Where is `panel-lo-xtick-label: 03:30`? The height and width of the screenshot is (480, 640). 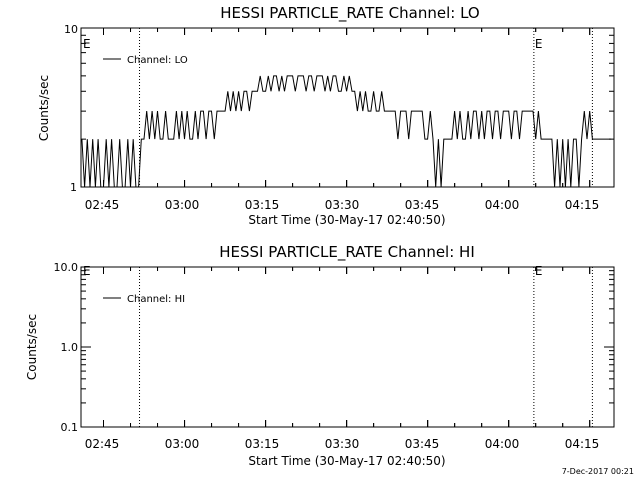
panel-lo-xtick-label: 03:30 is located at coordinates (342, 205).